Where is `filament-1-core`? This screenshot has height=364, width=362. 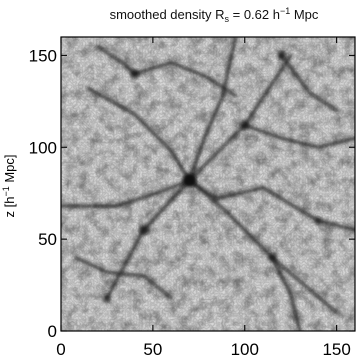
filament-1-core is located at coordinates (126, 193).